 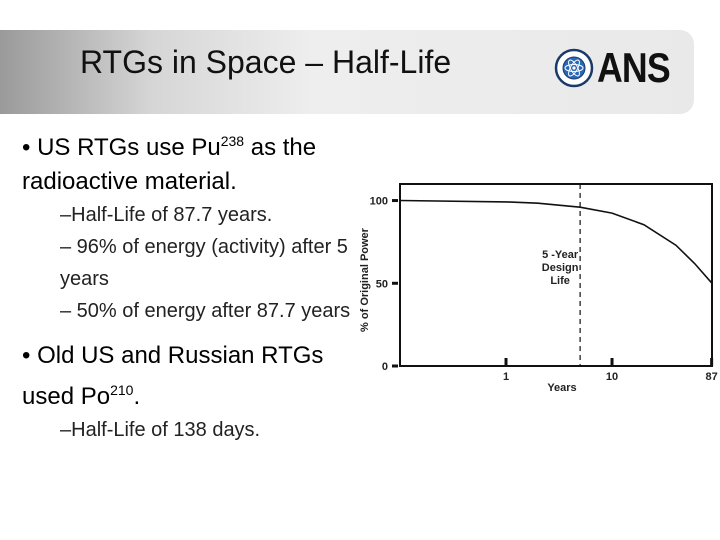 What do you see at coordinates (561, 388) in the screenshot?
I see `x-axis-label: Years` at bounding box center [561, 388].